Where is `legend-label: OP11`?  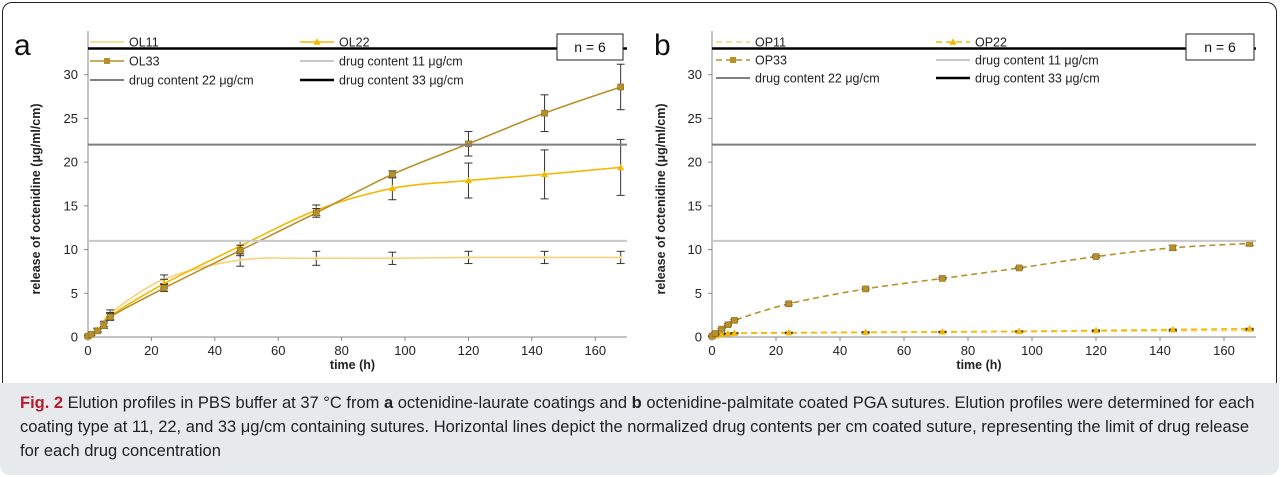
legend-label: OP11 is located at coordinates (770, 43).